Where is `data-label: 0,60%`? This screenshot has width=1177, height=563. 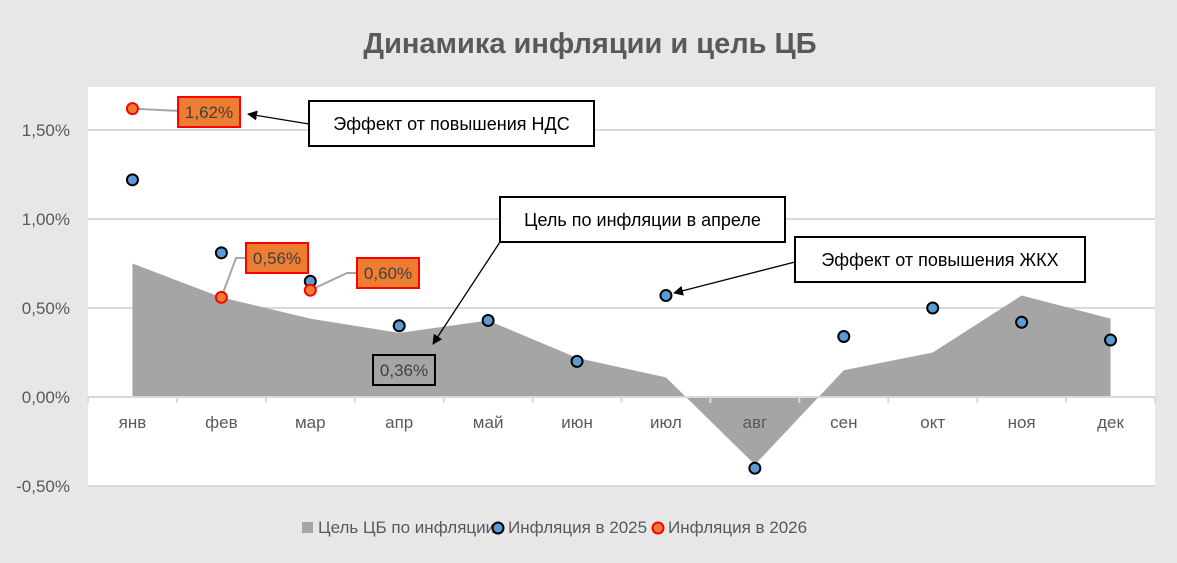
data-label: 0,60% is located at coordinates (388, 273).